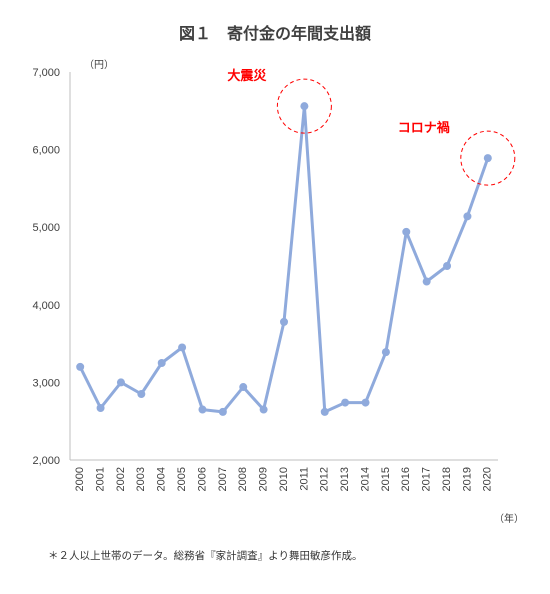 The height and width of the screenshot is (594, 550). I want to click on y-tick-label: 7,000, so click(46, 73).